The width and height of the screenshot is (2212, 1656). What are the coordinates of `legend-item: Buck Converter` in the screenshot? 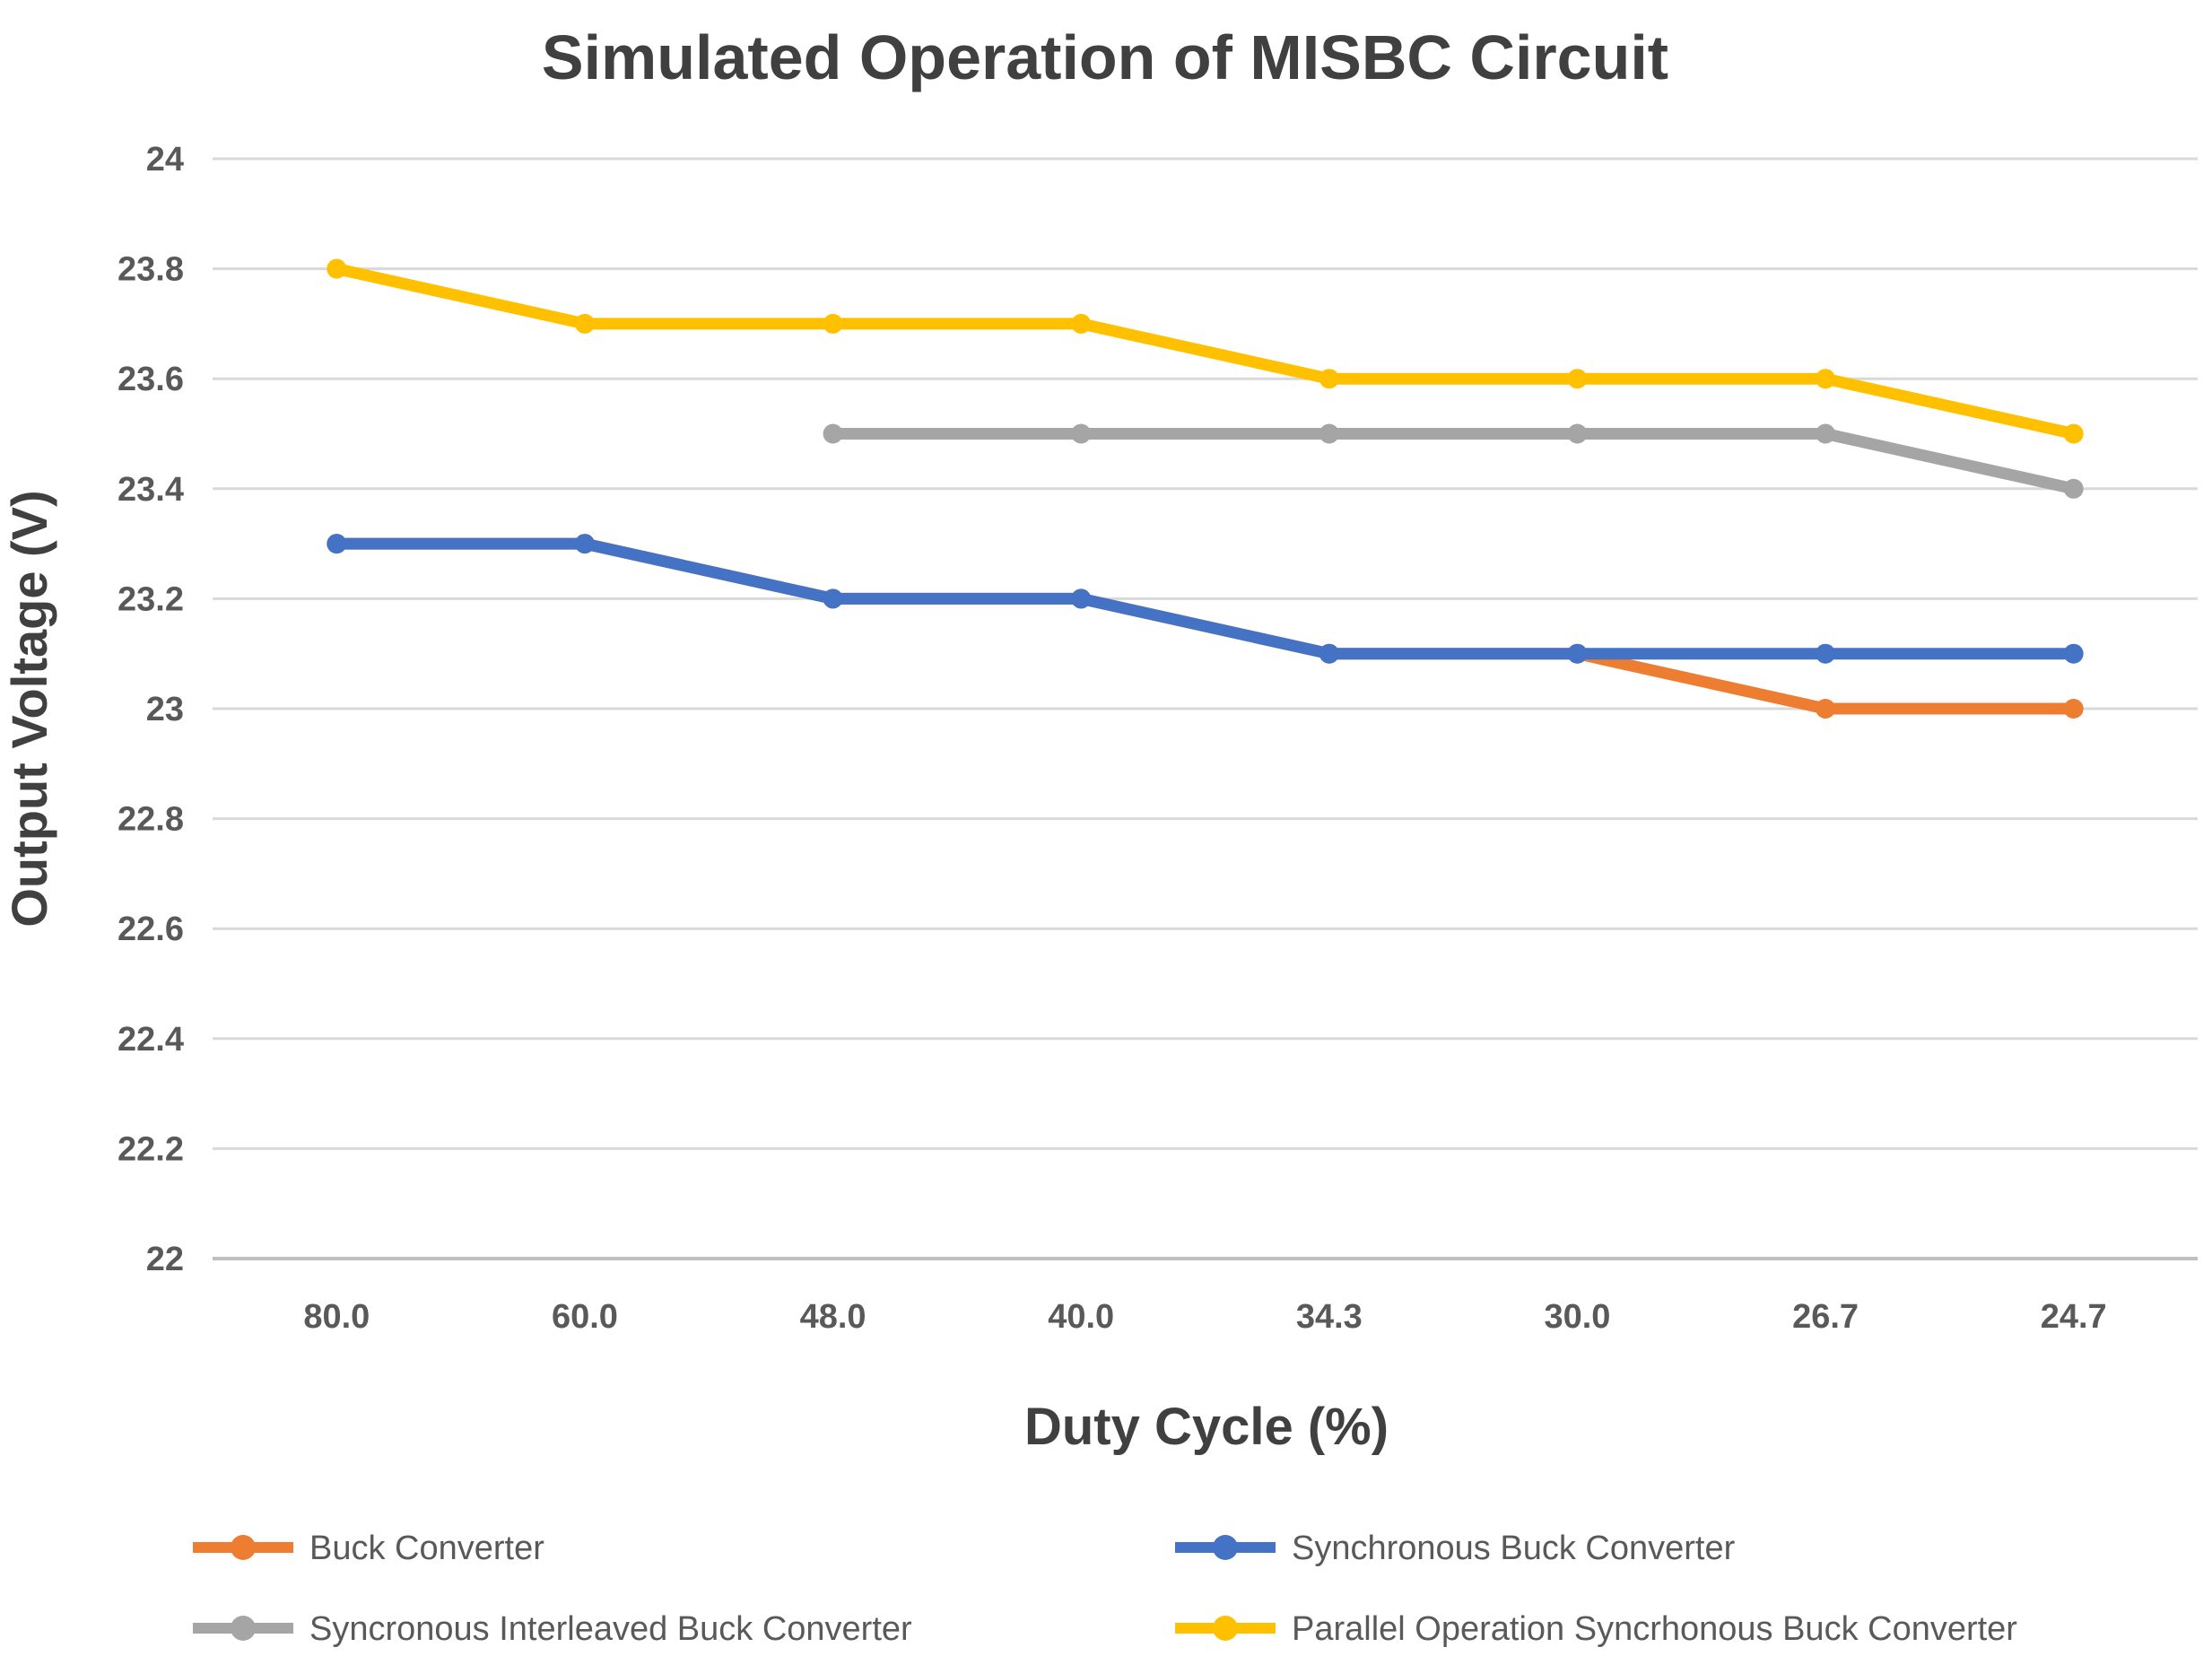 It's located at (369, 1548).